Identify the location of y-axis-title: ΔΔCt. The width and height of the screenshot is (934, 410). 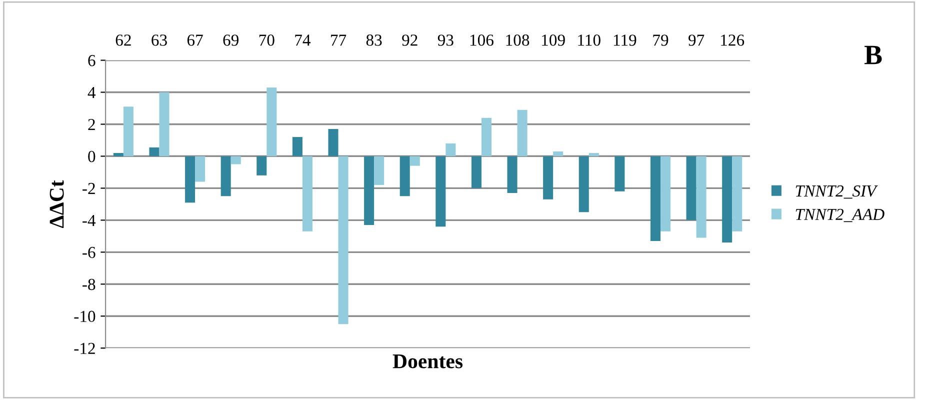
(57, 204).